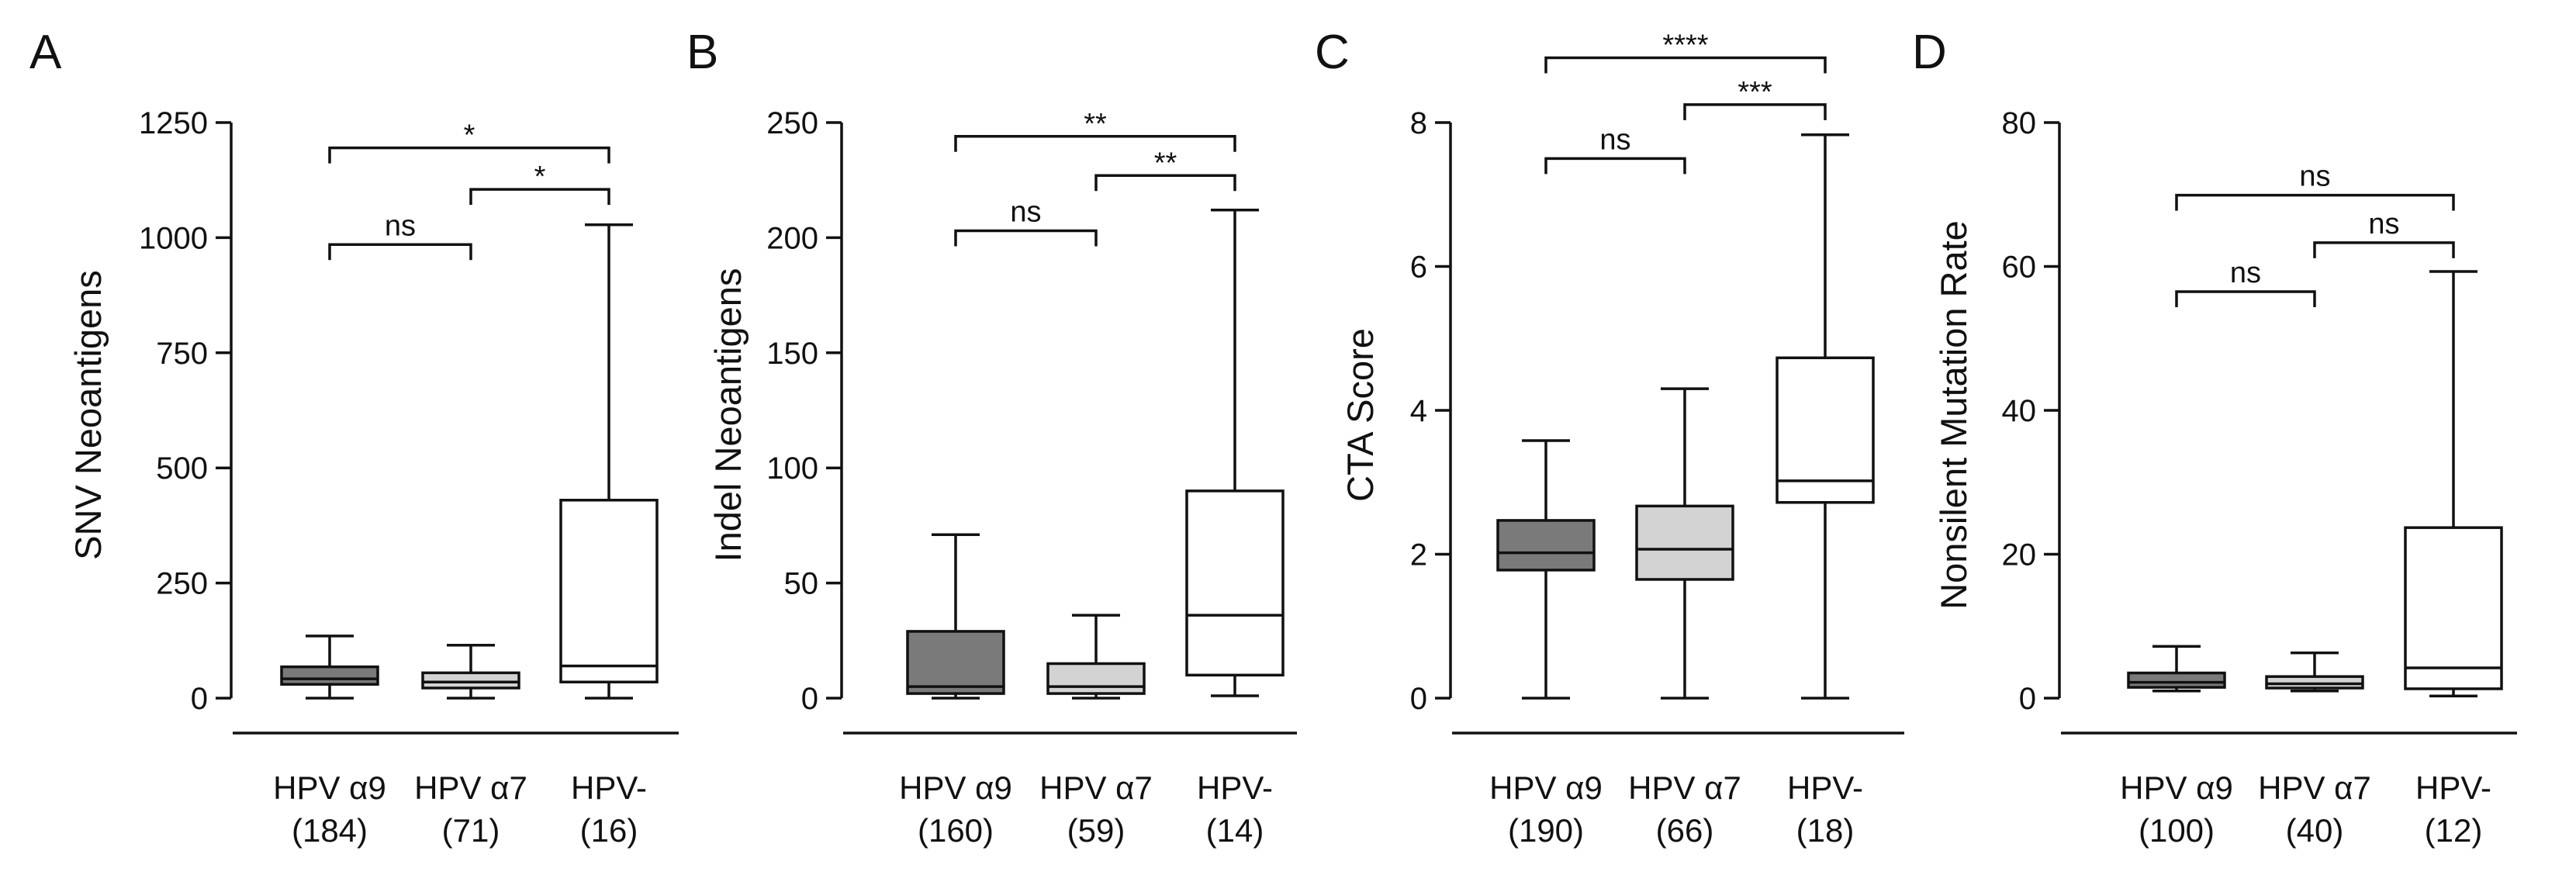 The height and width of the screenshot is (875, 2576). I want to click on significance-bracket: ****, so click(1685, 51).